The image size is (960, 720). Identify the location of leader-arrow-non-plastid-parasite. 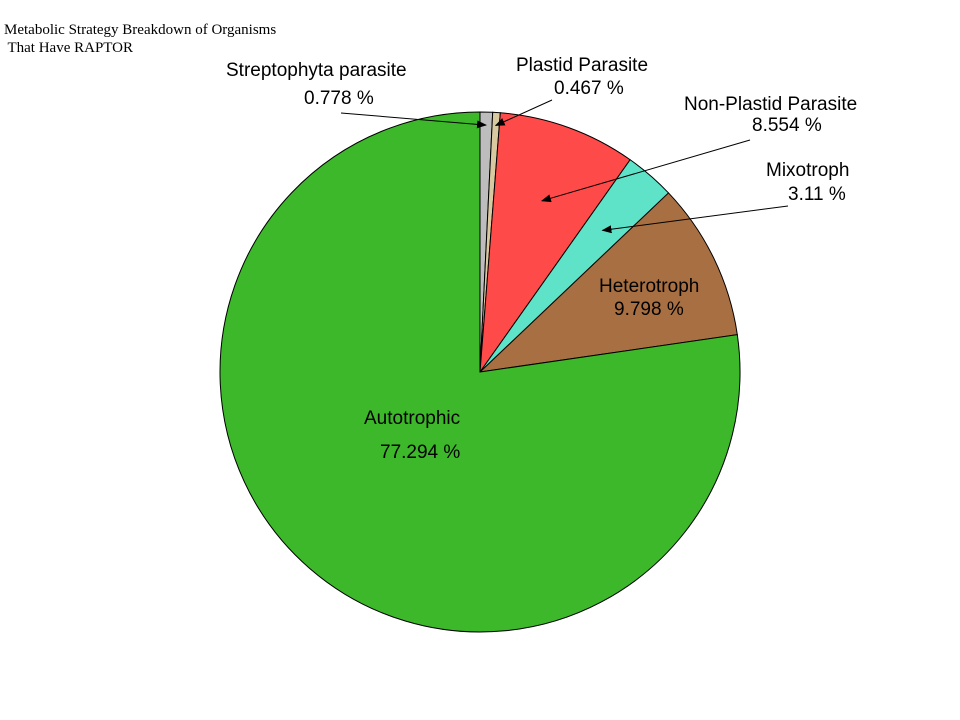
(645, 171).